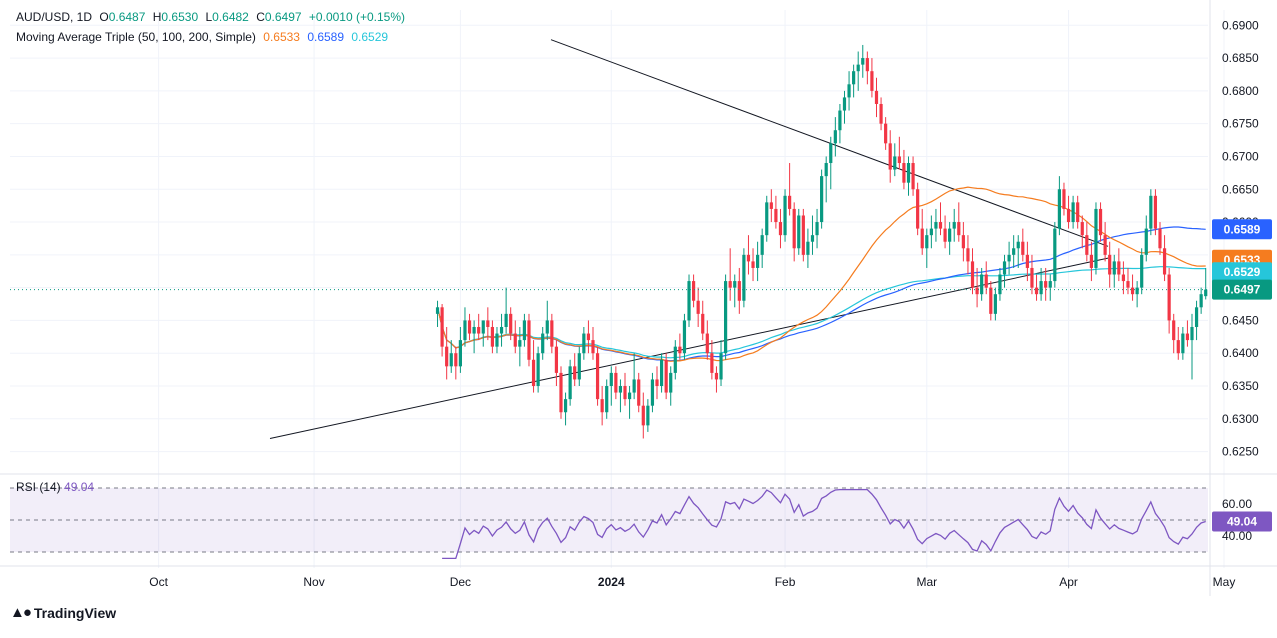 The image size is (1277, 638). What do you see at coordinates (824, 524) in the screenshot?
I see `rsi-line` at bounding box center [824, 524].